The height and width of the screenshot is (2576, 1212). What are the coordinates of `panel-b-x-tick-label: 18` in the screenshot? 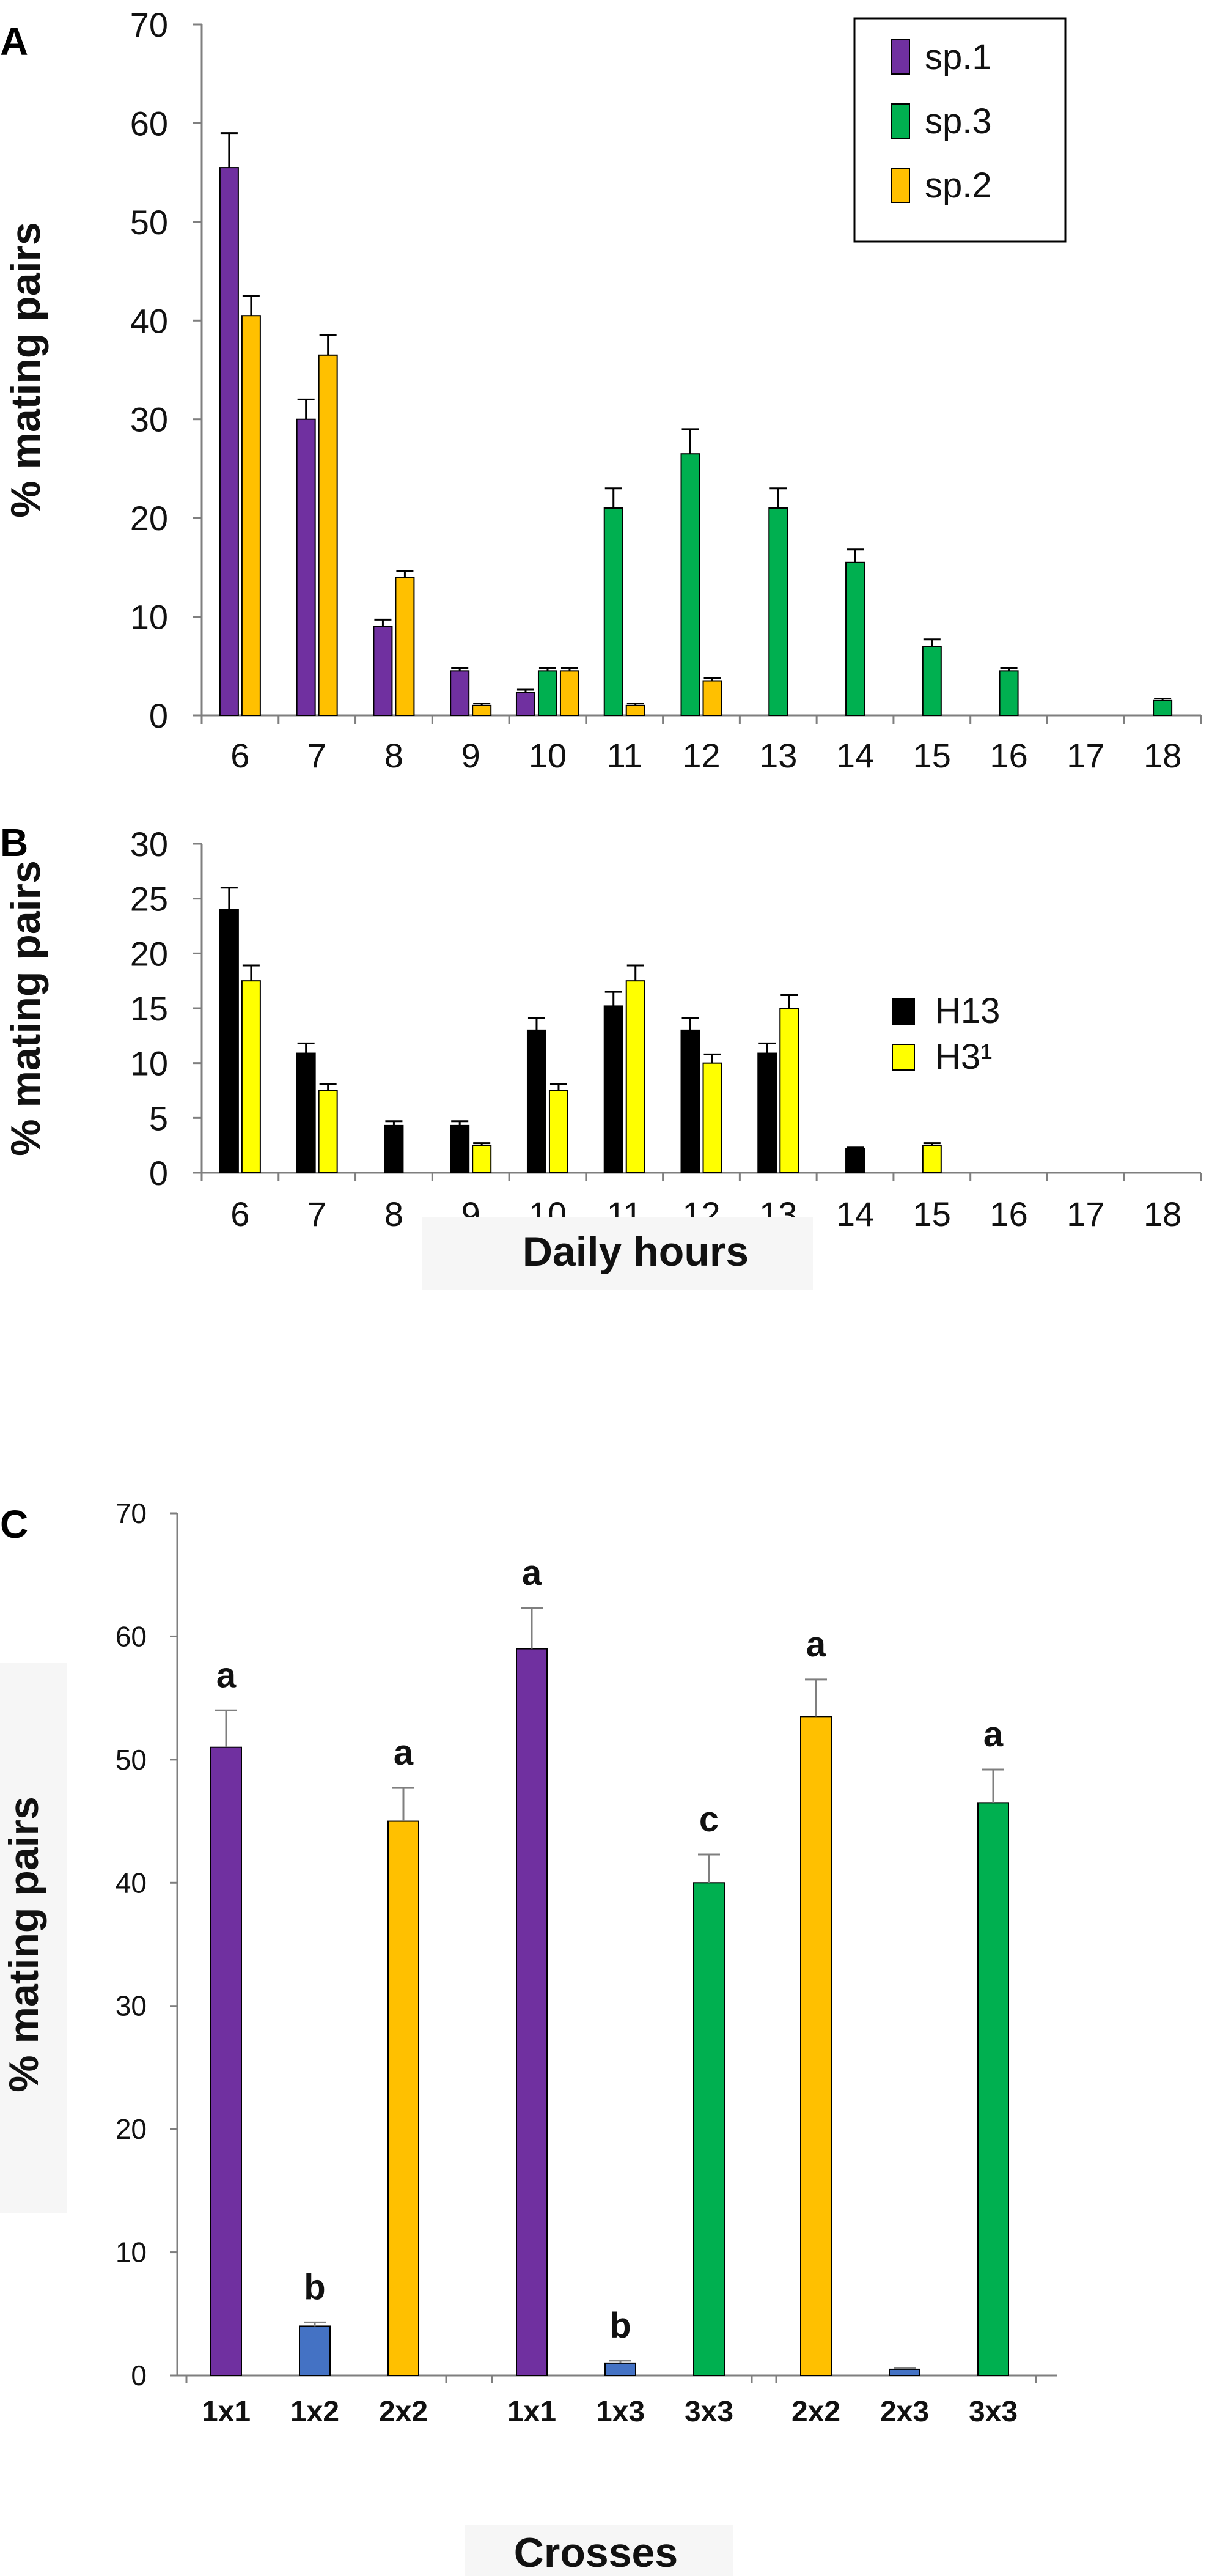 It's located at (1162, 1214).